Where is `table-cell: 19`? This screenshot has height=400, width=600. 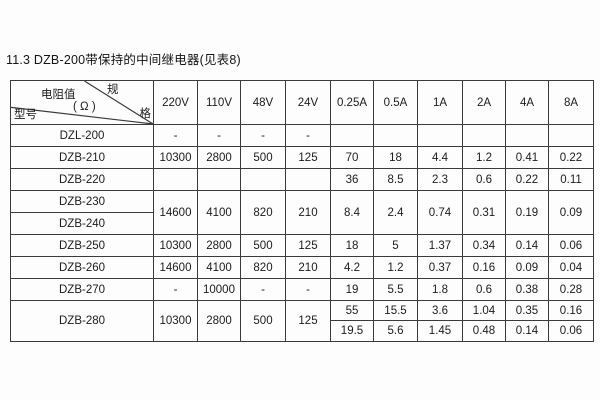 table-cell: 19 is located at coordinates (352, 289).